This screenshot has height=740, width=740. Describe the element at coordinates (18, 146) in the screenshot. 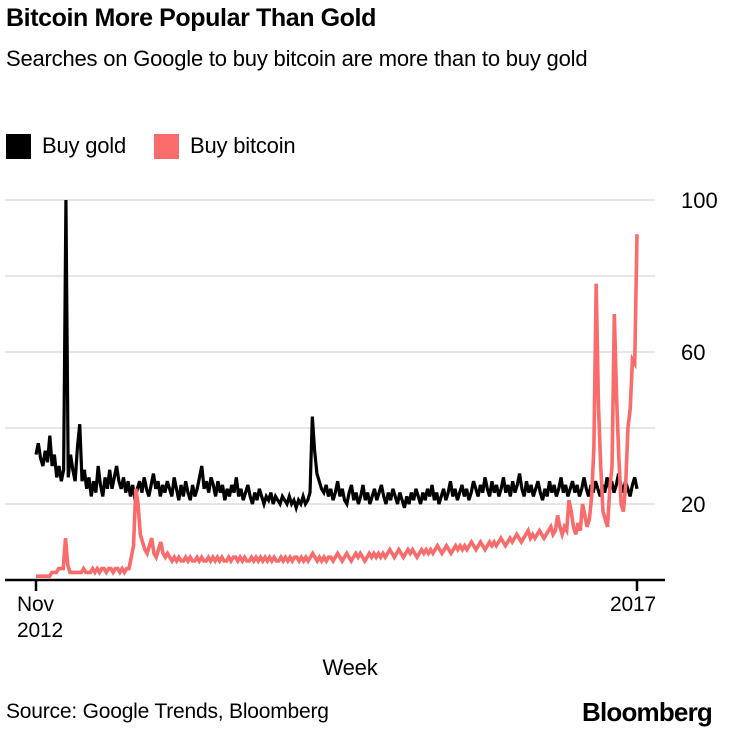

I see `square-swatch-icon-gold` at that location.